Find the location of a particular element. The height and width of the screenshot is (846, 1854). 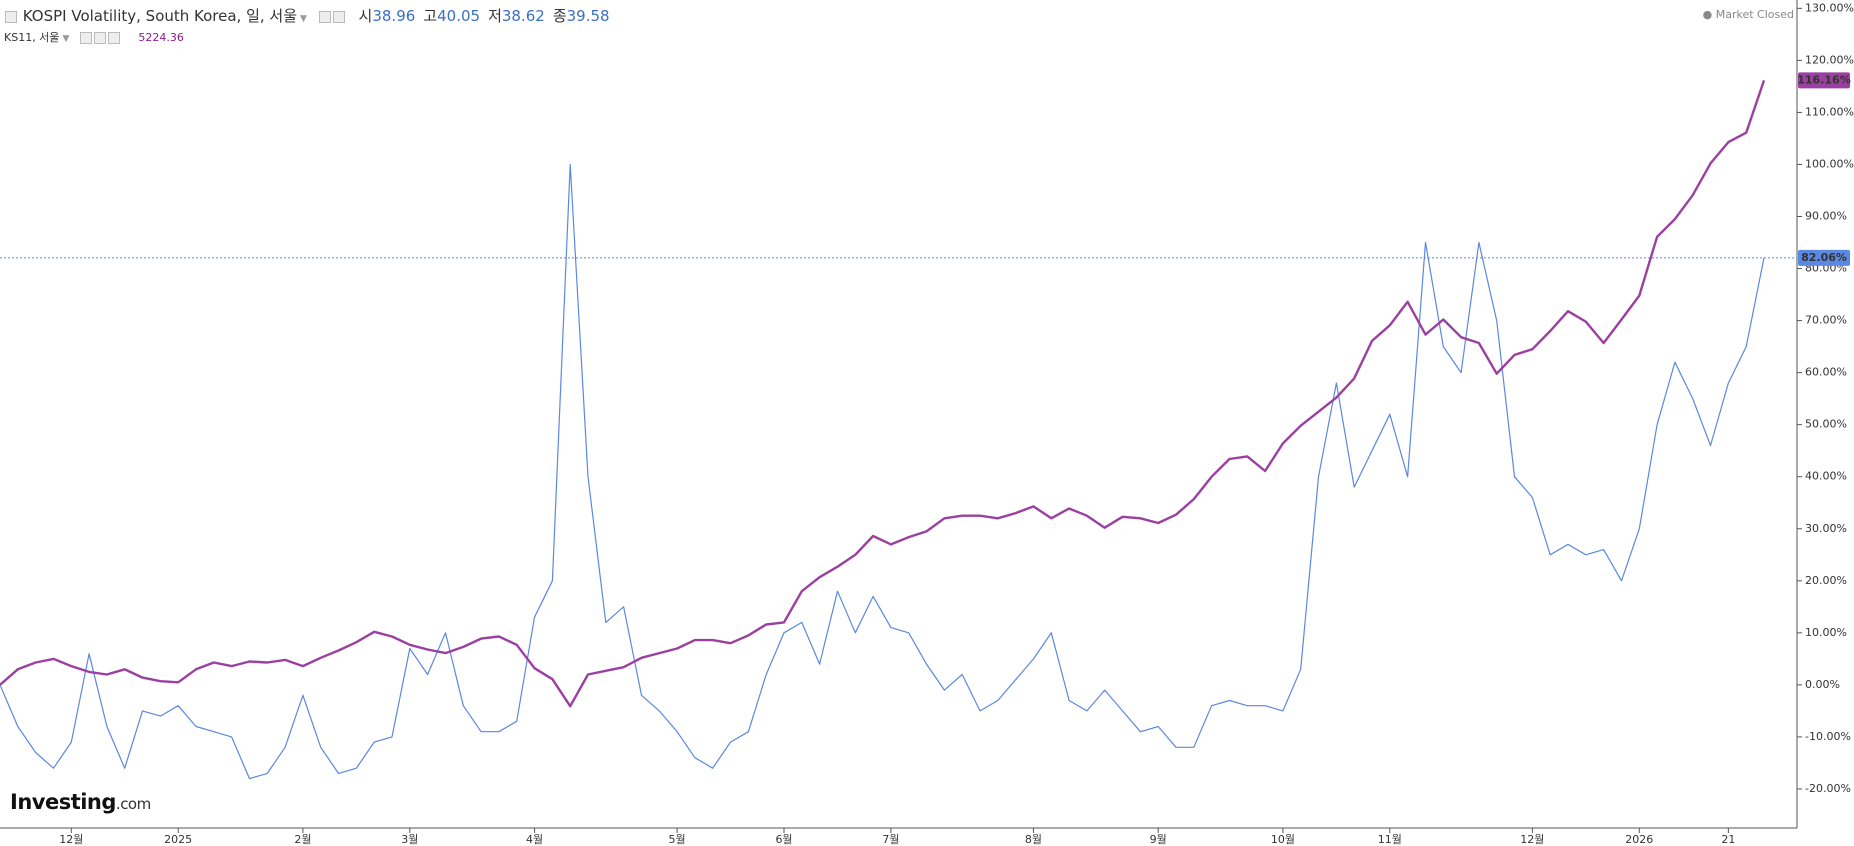

series-title: KOSPI Volatility, South Korea, 일, 서울 is located at coordinates (160, 16).